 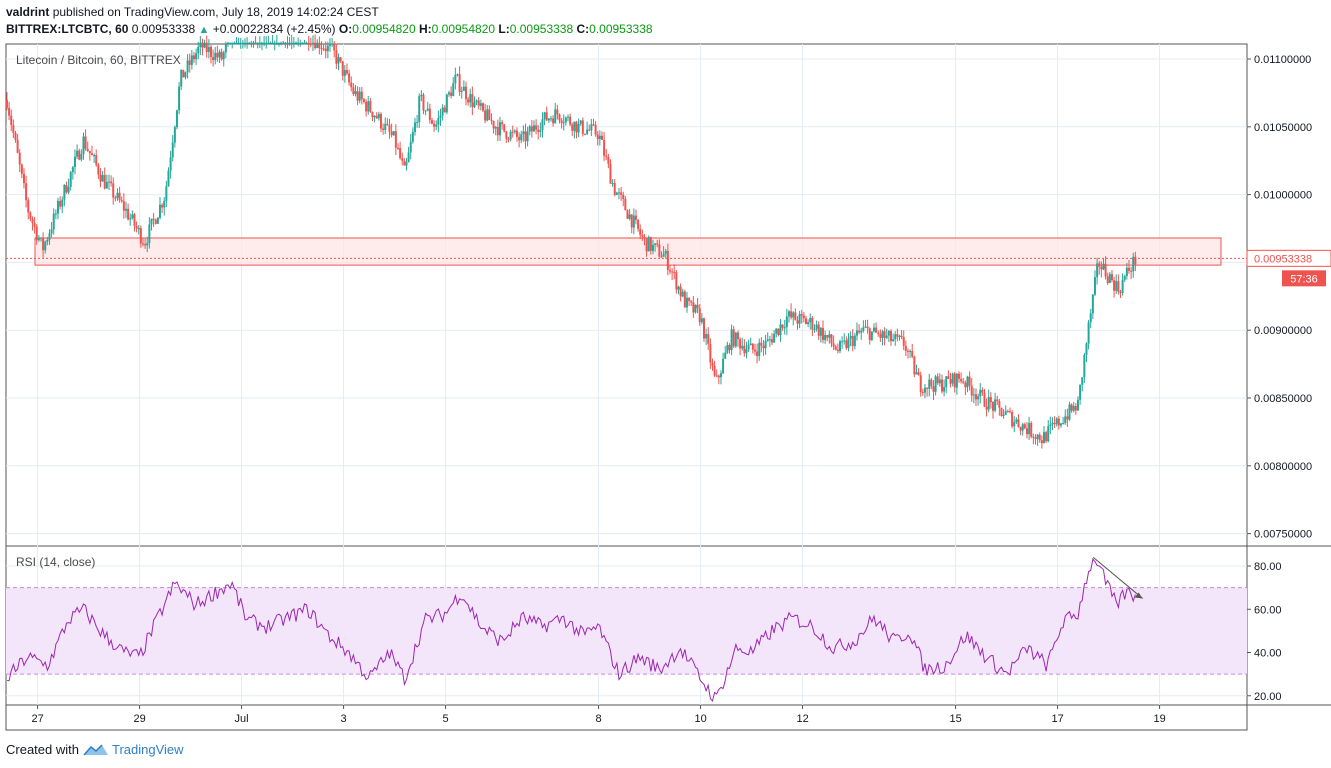 I want to click on tradingview-brand: TradingView, so click(x=147, y=749).